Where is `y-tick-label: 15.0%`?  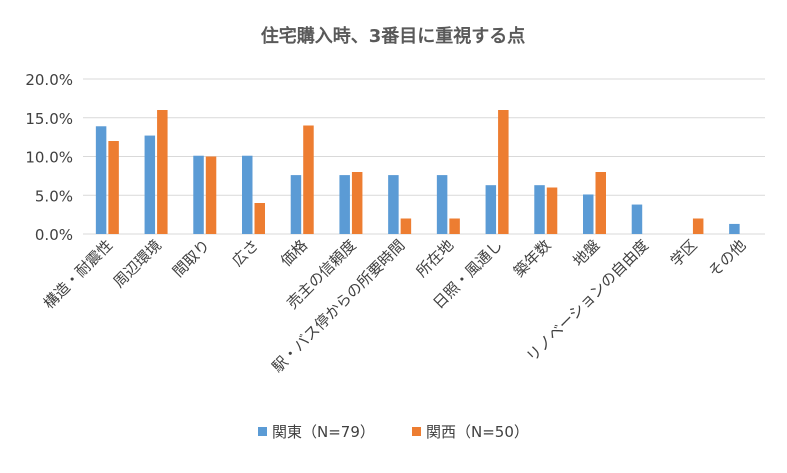 y-tick-label: 15.0% is located at coordinates (49, 119).